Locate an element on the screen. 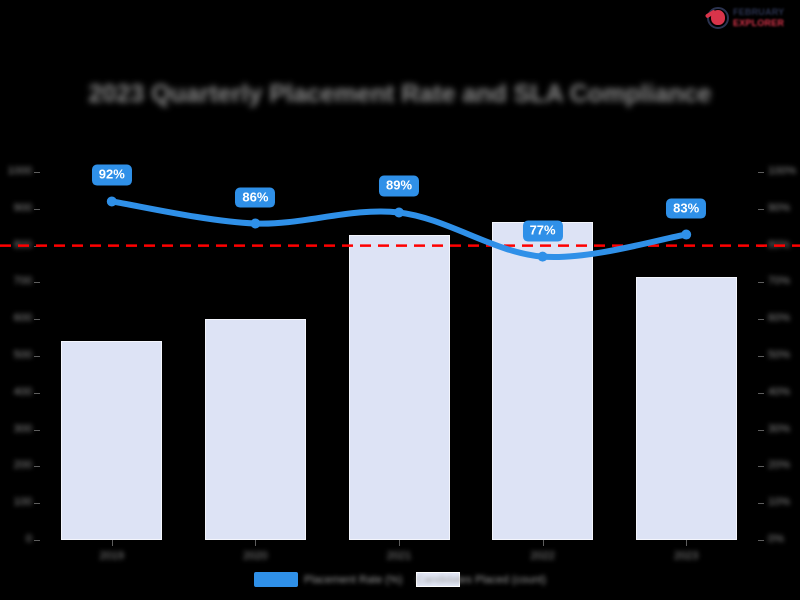 This screenshot has width=800, height=600. legend-item-1: Candidates Placed (count) is located at coordinates (481, 579).